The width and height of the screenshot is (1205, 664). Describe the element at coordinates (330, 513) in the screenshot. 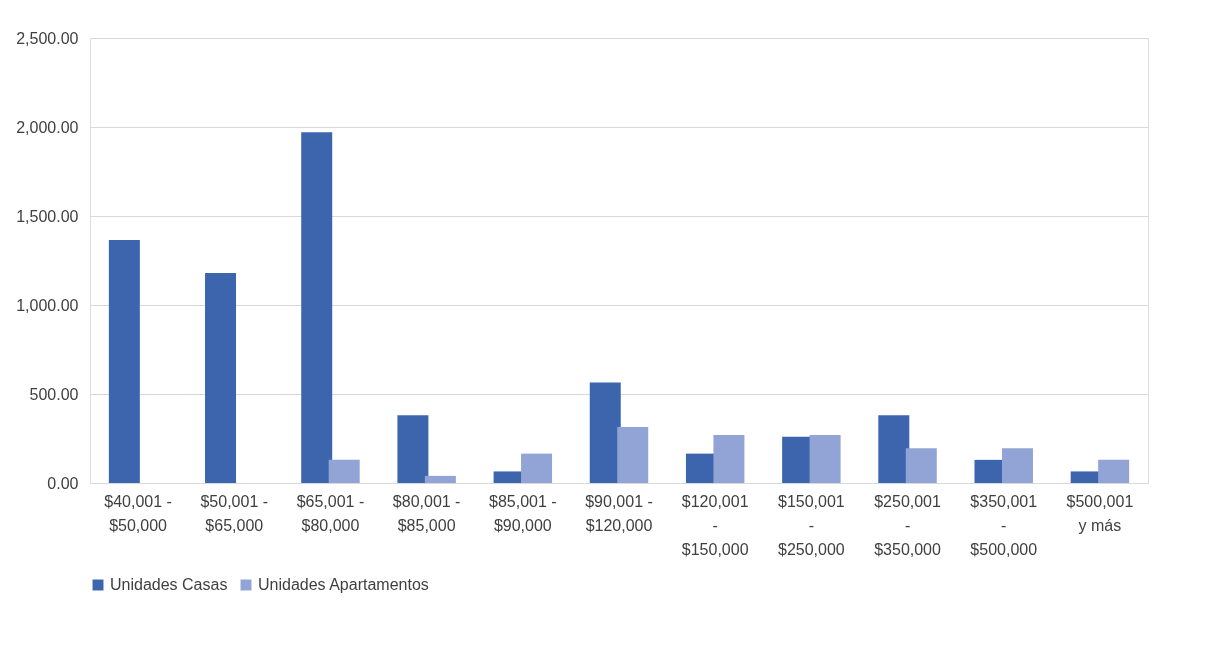

I see `x-tick-label: $65,001 - $80,000` at that location.